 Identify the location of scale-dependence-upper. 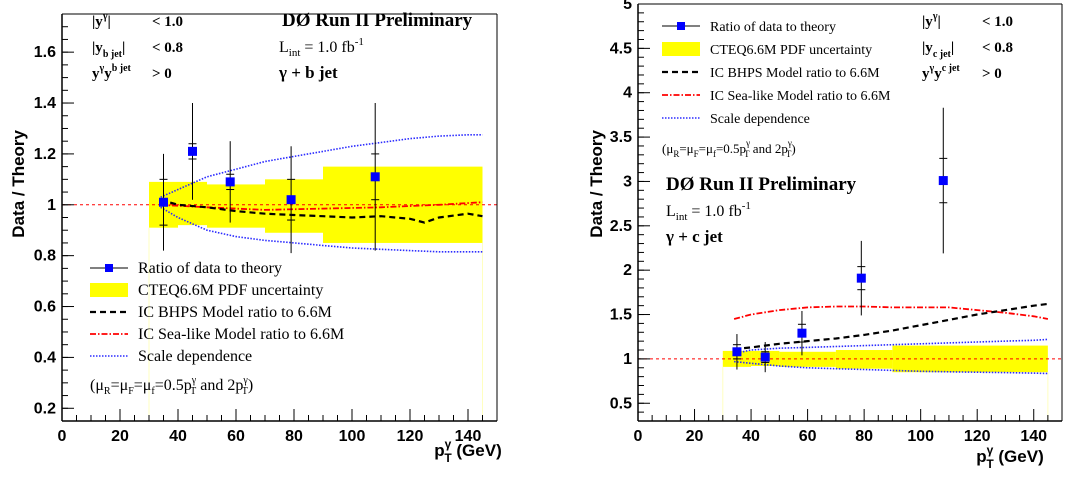
(890, 346).